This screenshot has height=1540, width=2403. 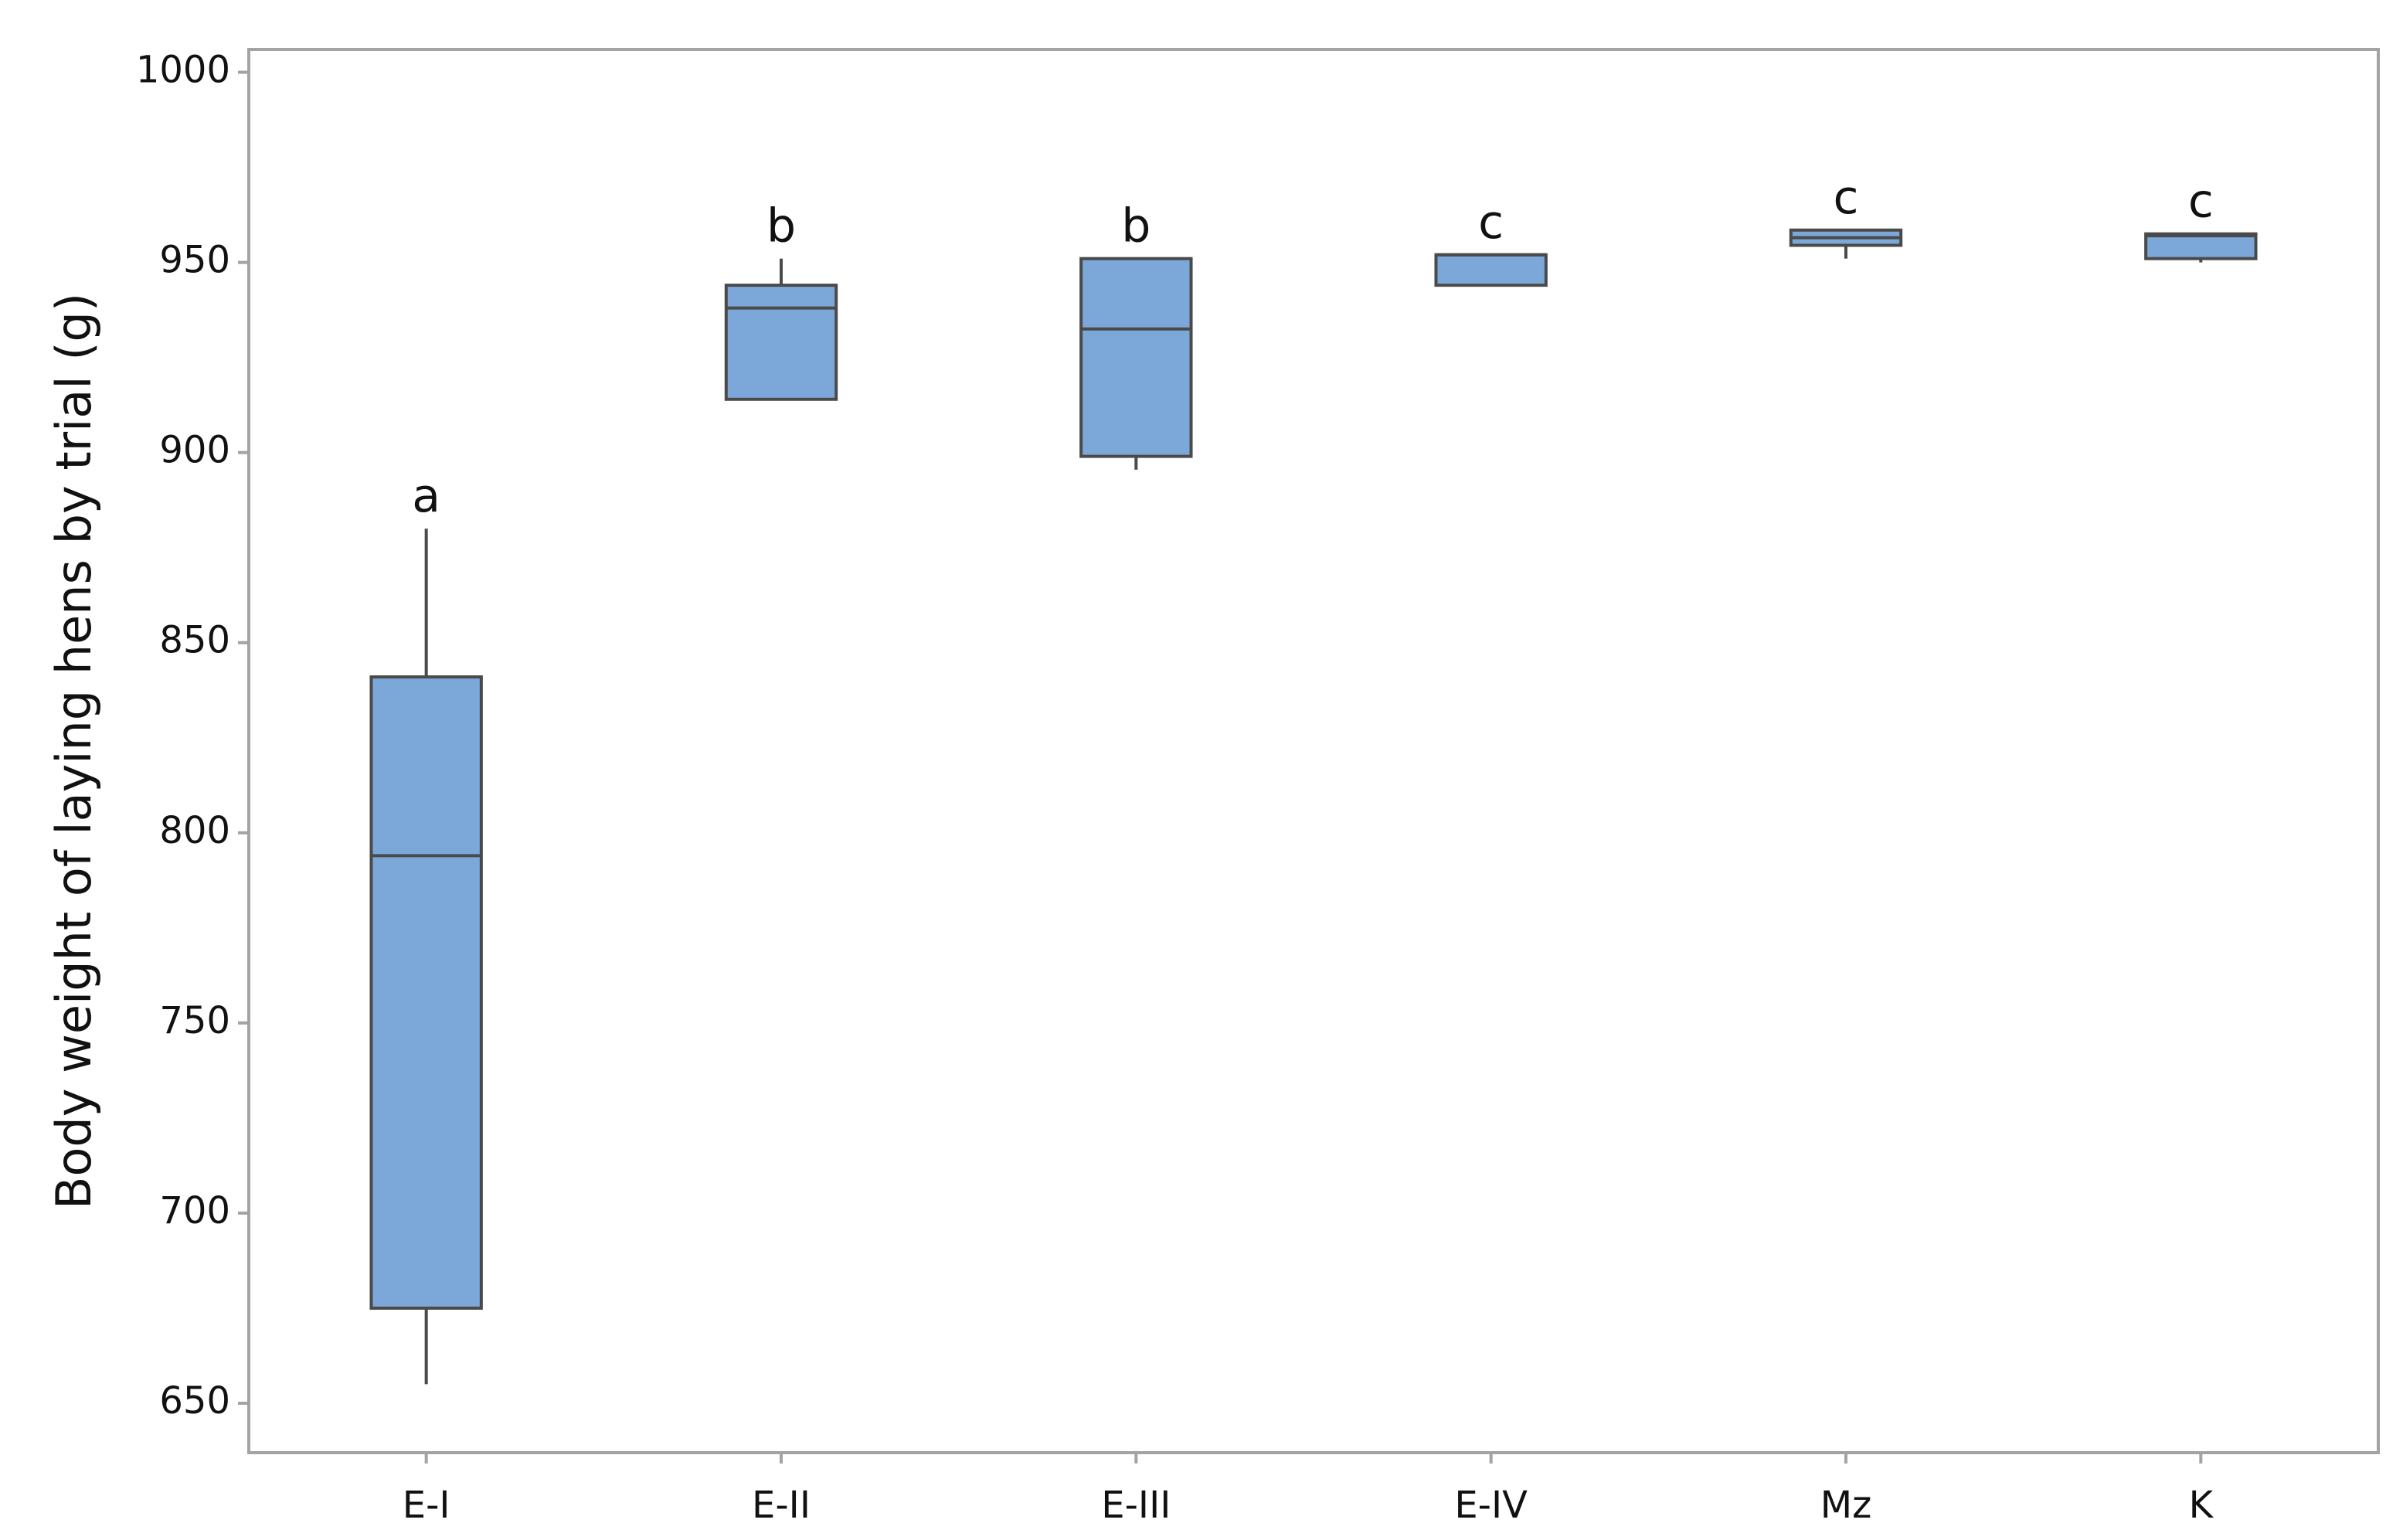 I want to click on x-tick-label: Mz, so click(x=1846, y=1505).